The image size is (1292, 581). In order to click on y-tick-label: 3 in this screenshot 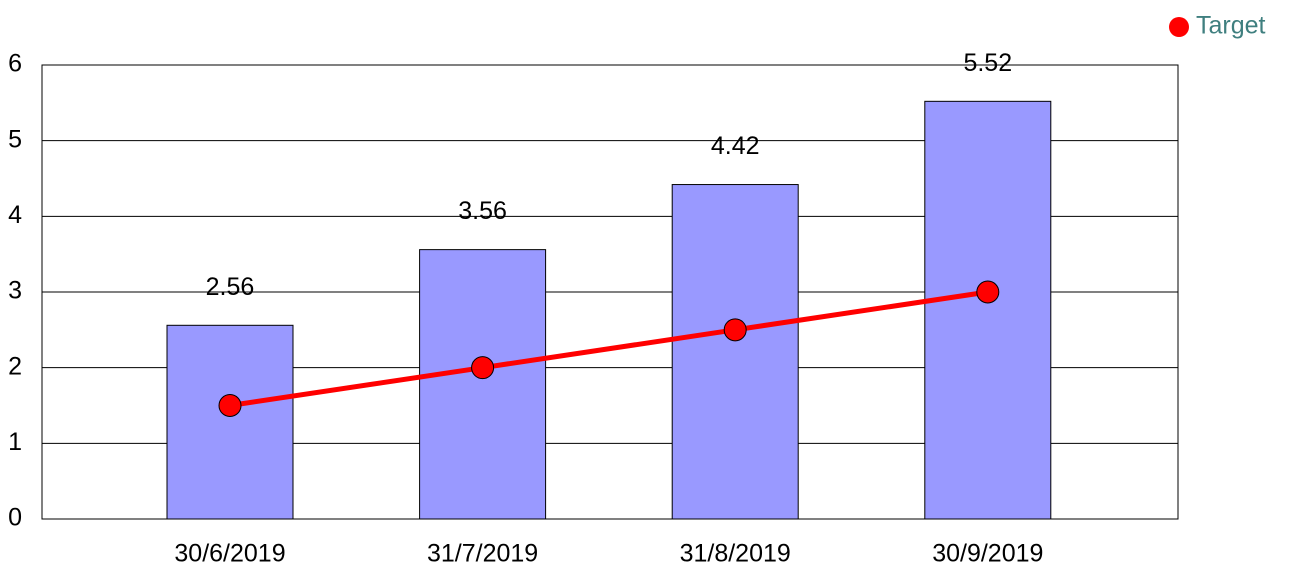, I will do `click(15, 291)`.